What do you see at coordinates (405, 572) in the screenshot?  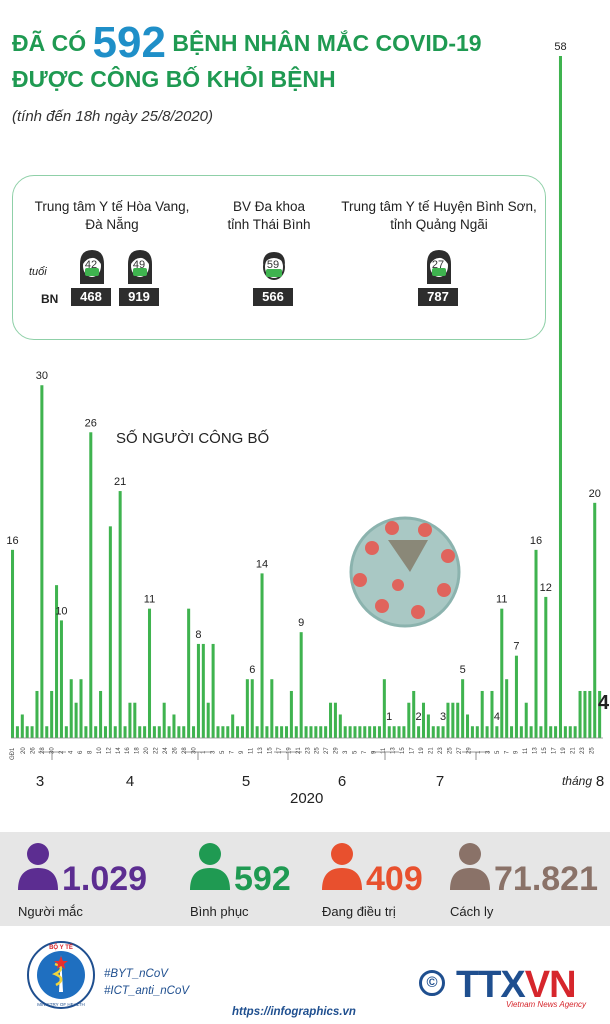 I see `virus-illustration-icon` at bounding box center [405, 572].